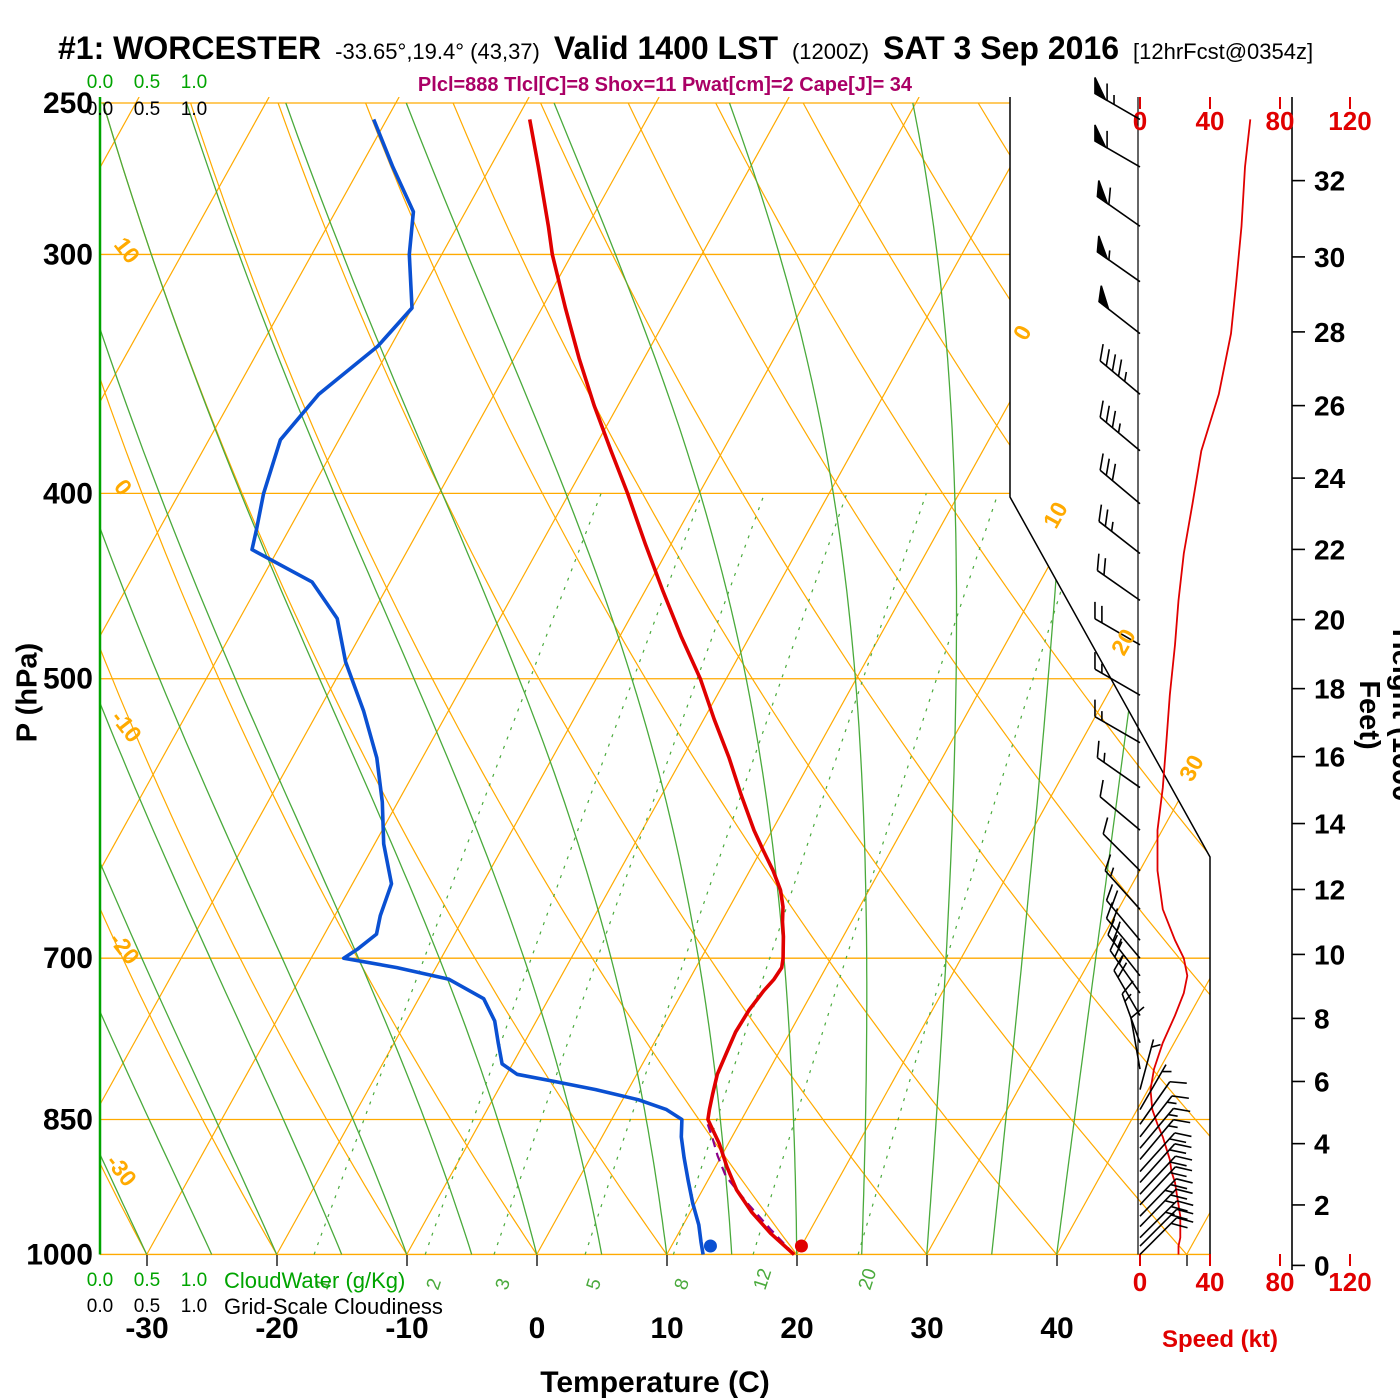  Describe the element at coordinates (1001, 48) in the screenshot. I see `valid-date: SAT 3 Sep 2016` at that location.